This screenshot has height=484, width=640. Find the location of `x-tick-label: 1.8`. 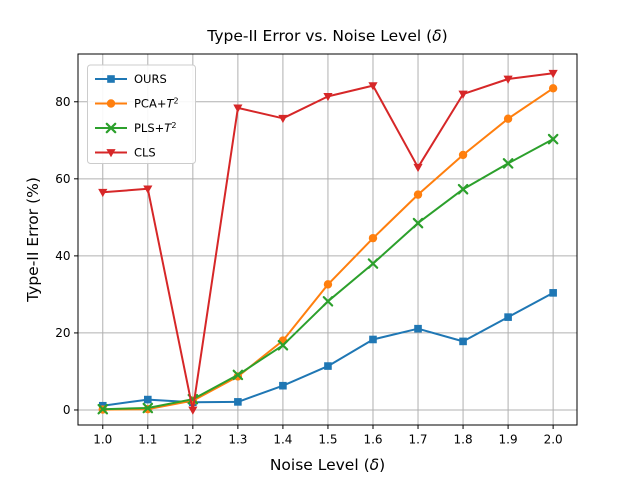

x-tick-label: 1.8 is located at coordinates (463, 440).